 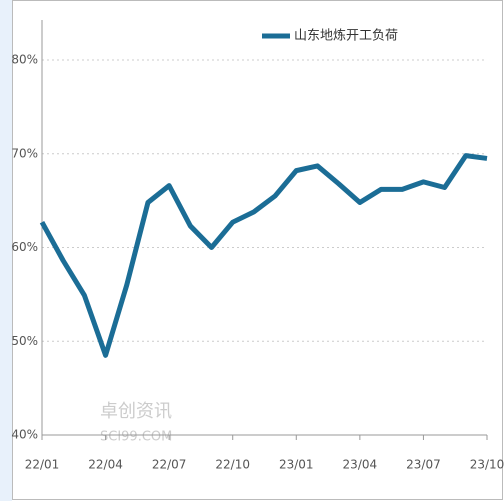 What do you see at coordinates (360, 465) in the screenshot?
I see `x-tick-label: 23/04` at bounding box center [360, 465].